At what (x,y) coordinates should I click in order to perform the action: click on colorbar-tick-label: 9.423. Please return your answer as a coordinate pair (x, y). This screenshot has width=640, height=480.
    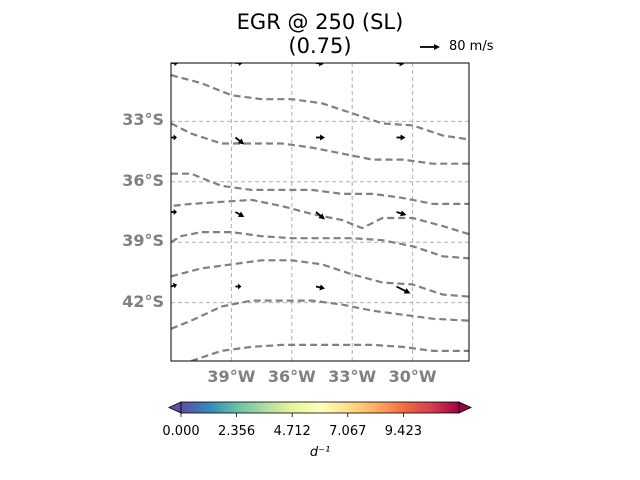
    Looking at the image, I should click on (403, 431).